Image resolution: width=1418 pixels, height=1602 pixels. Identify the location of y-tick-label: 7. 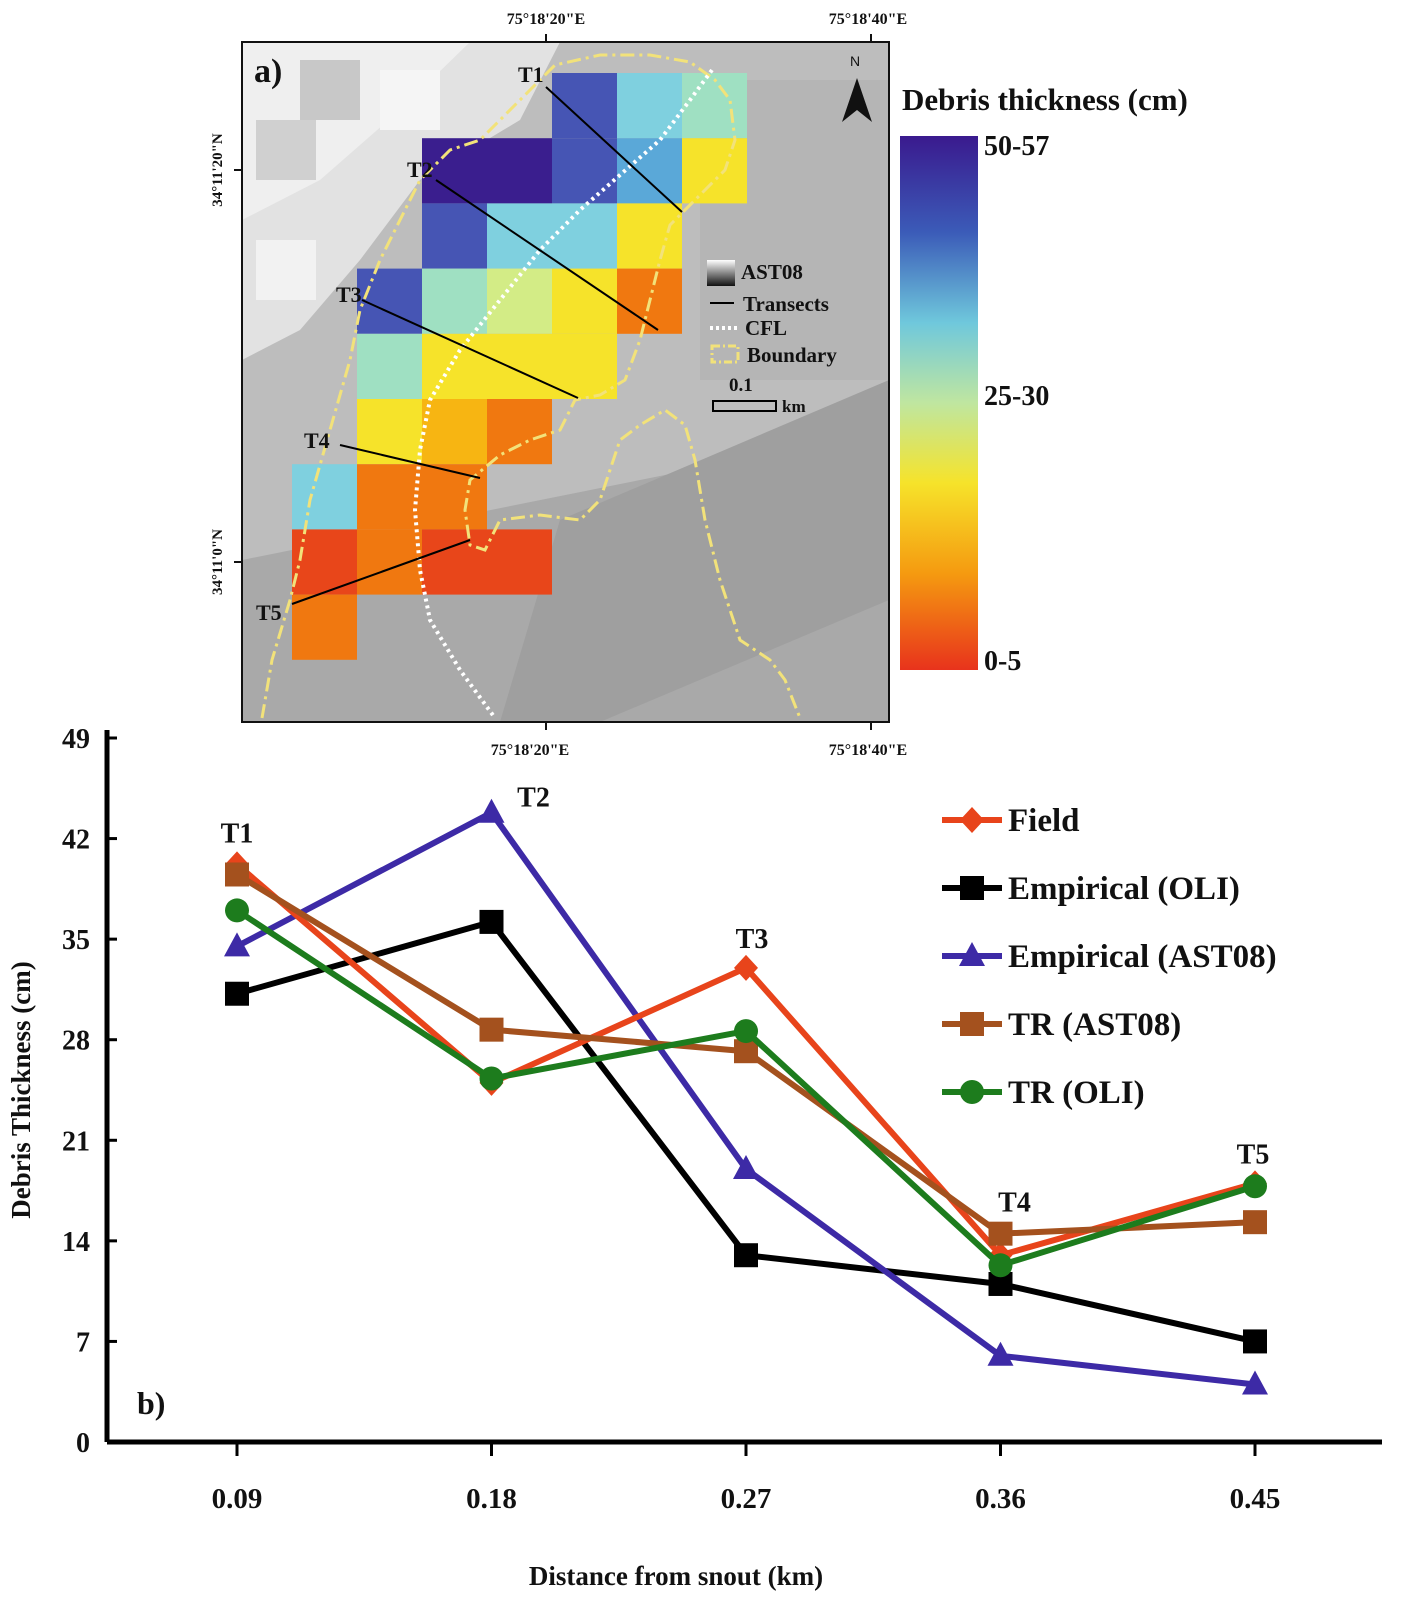
(83, 1342).